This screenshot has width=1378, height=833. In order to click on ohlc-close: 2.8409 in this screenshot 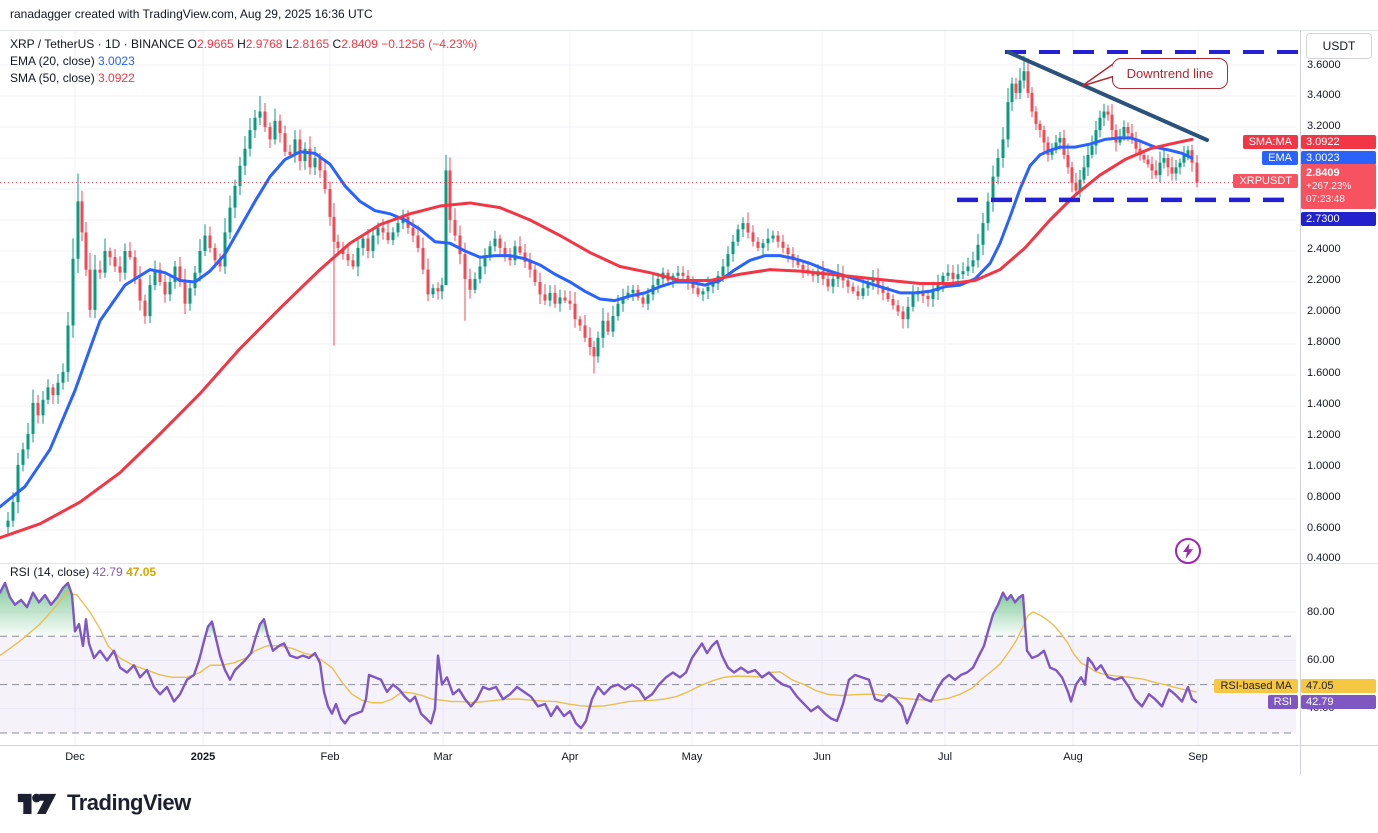, I will do `click(359, 44)`.